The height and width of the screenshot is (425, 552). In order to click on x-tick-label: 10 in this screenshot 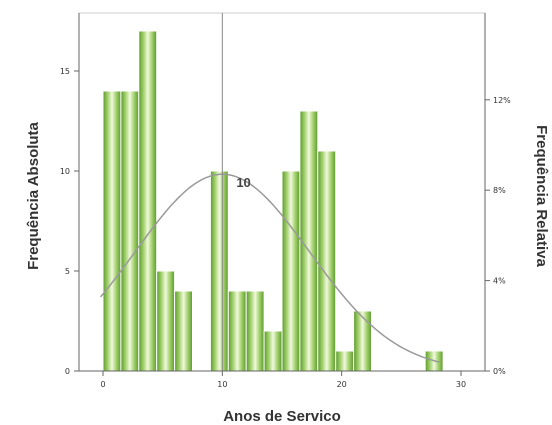, I will do `click(222, 384)`.